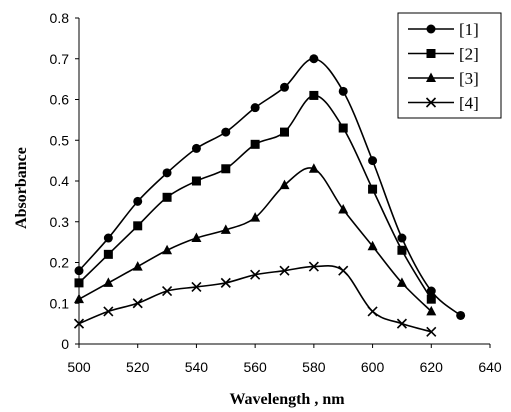  What do you see at coordinates (60, 222) in the screenshot?
I see `y-tick-label: 0.3` at bounding box center [60, 222].